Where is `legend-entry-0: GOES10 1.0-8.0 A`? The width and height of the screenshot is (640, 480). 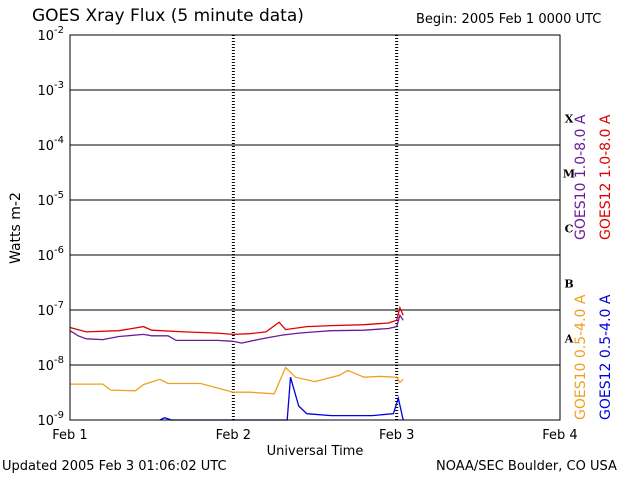
legend-entry-0: GOES10 1.0-8.0 A is located at coordinates (581, 177).